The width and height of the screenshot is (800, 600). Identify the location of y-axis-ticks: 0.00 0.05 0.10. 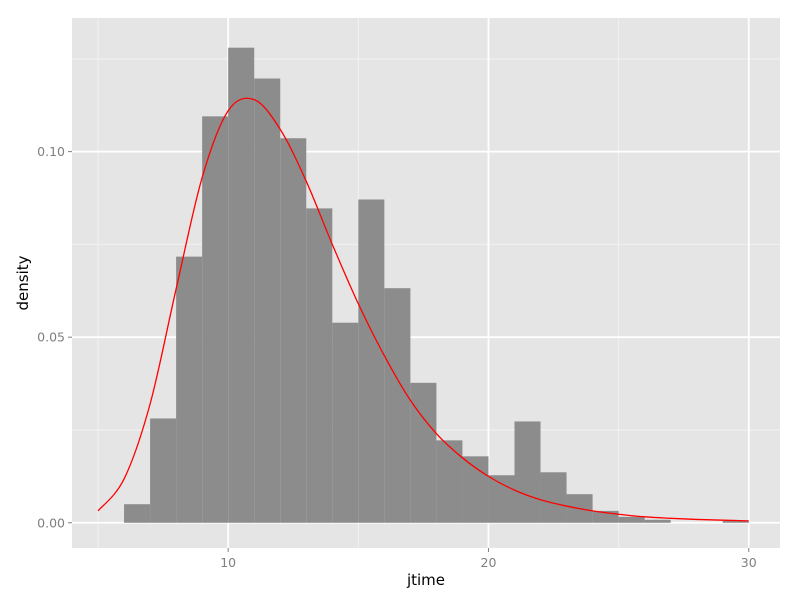
(54, 337).